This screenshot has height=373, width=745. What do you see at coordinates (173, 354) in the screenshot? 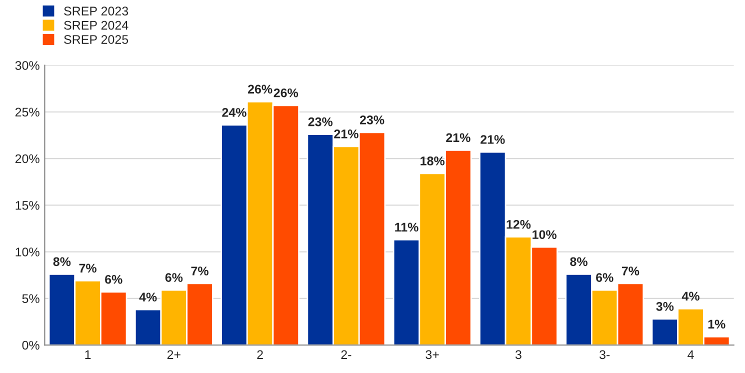
I see `x-tick-label: 2+` at bounding box center [173, 354].